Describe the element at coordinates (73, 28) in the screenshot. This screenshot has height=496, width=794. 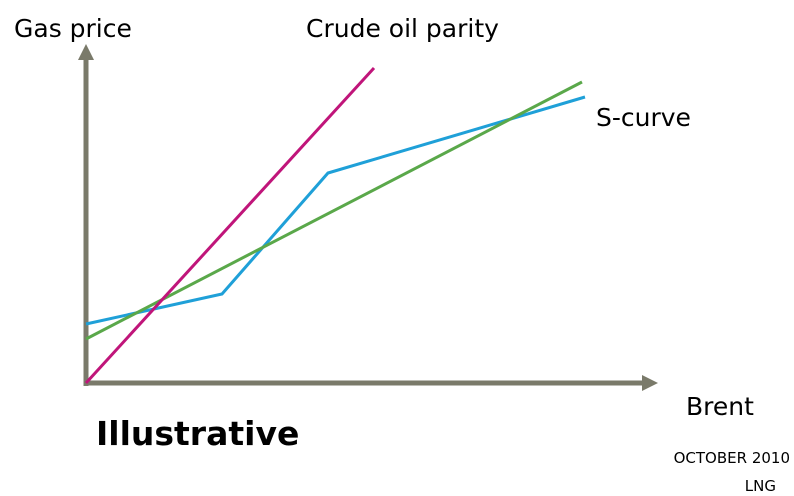
I see `y-axis-label: Gas price` at that location.